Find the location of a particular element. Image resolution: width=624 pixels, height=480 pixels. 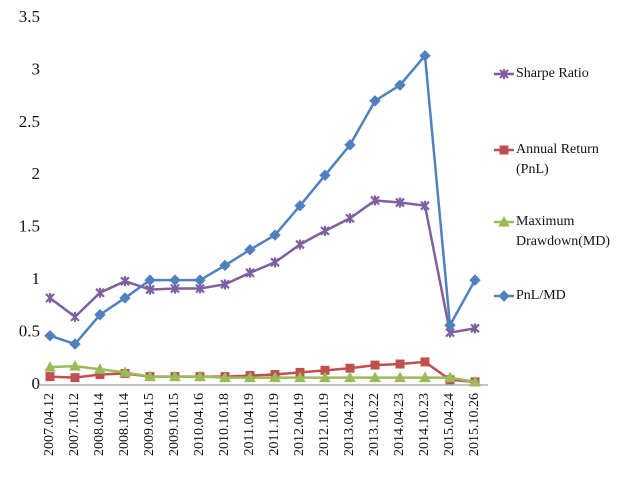

series-line is located at coordinates (262, 374).